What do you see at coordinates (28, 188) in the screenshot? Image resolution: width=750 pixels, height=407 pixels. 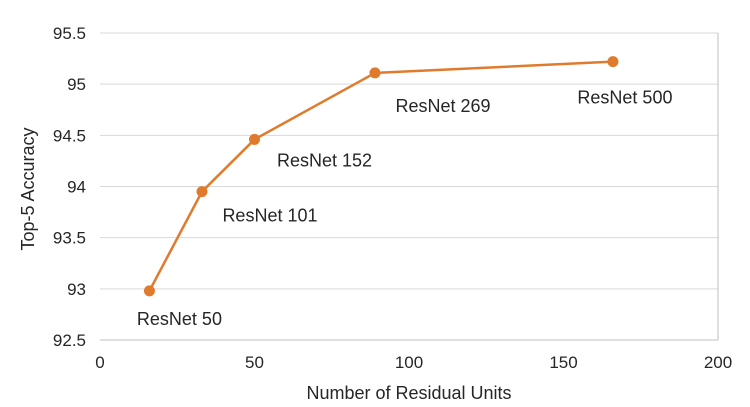 I see `y-axis-title: Top-5 Accuracy` at bounding box center [28, 188].